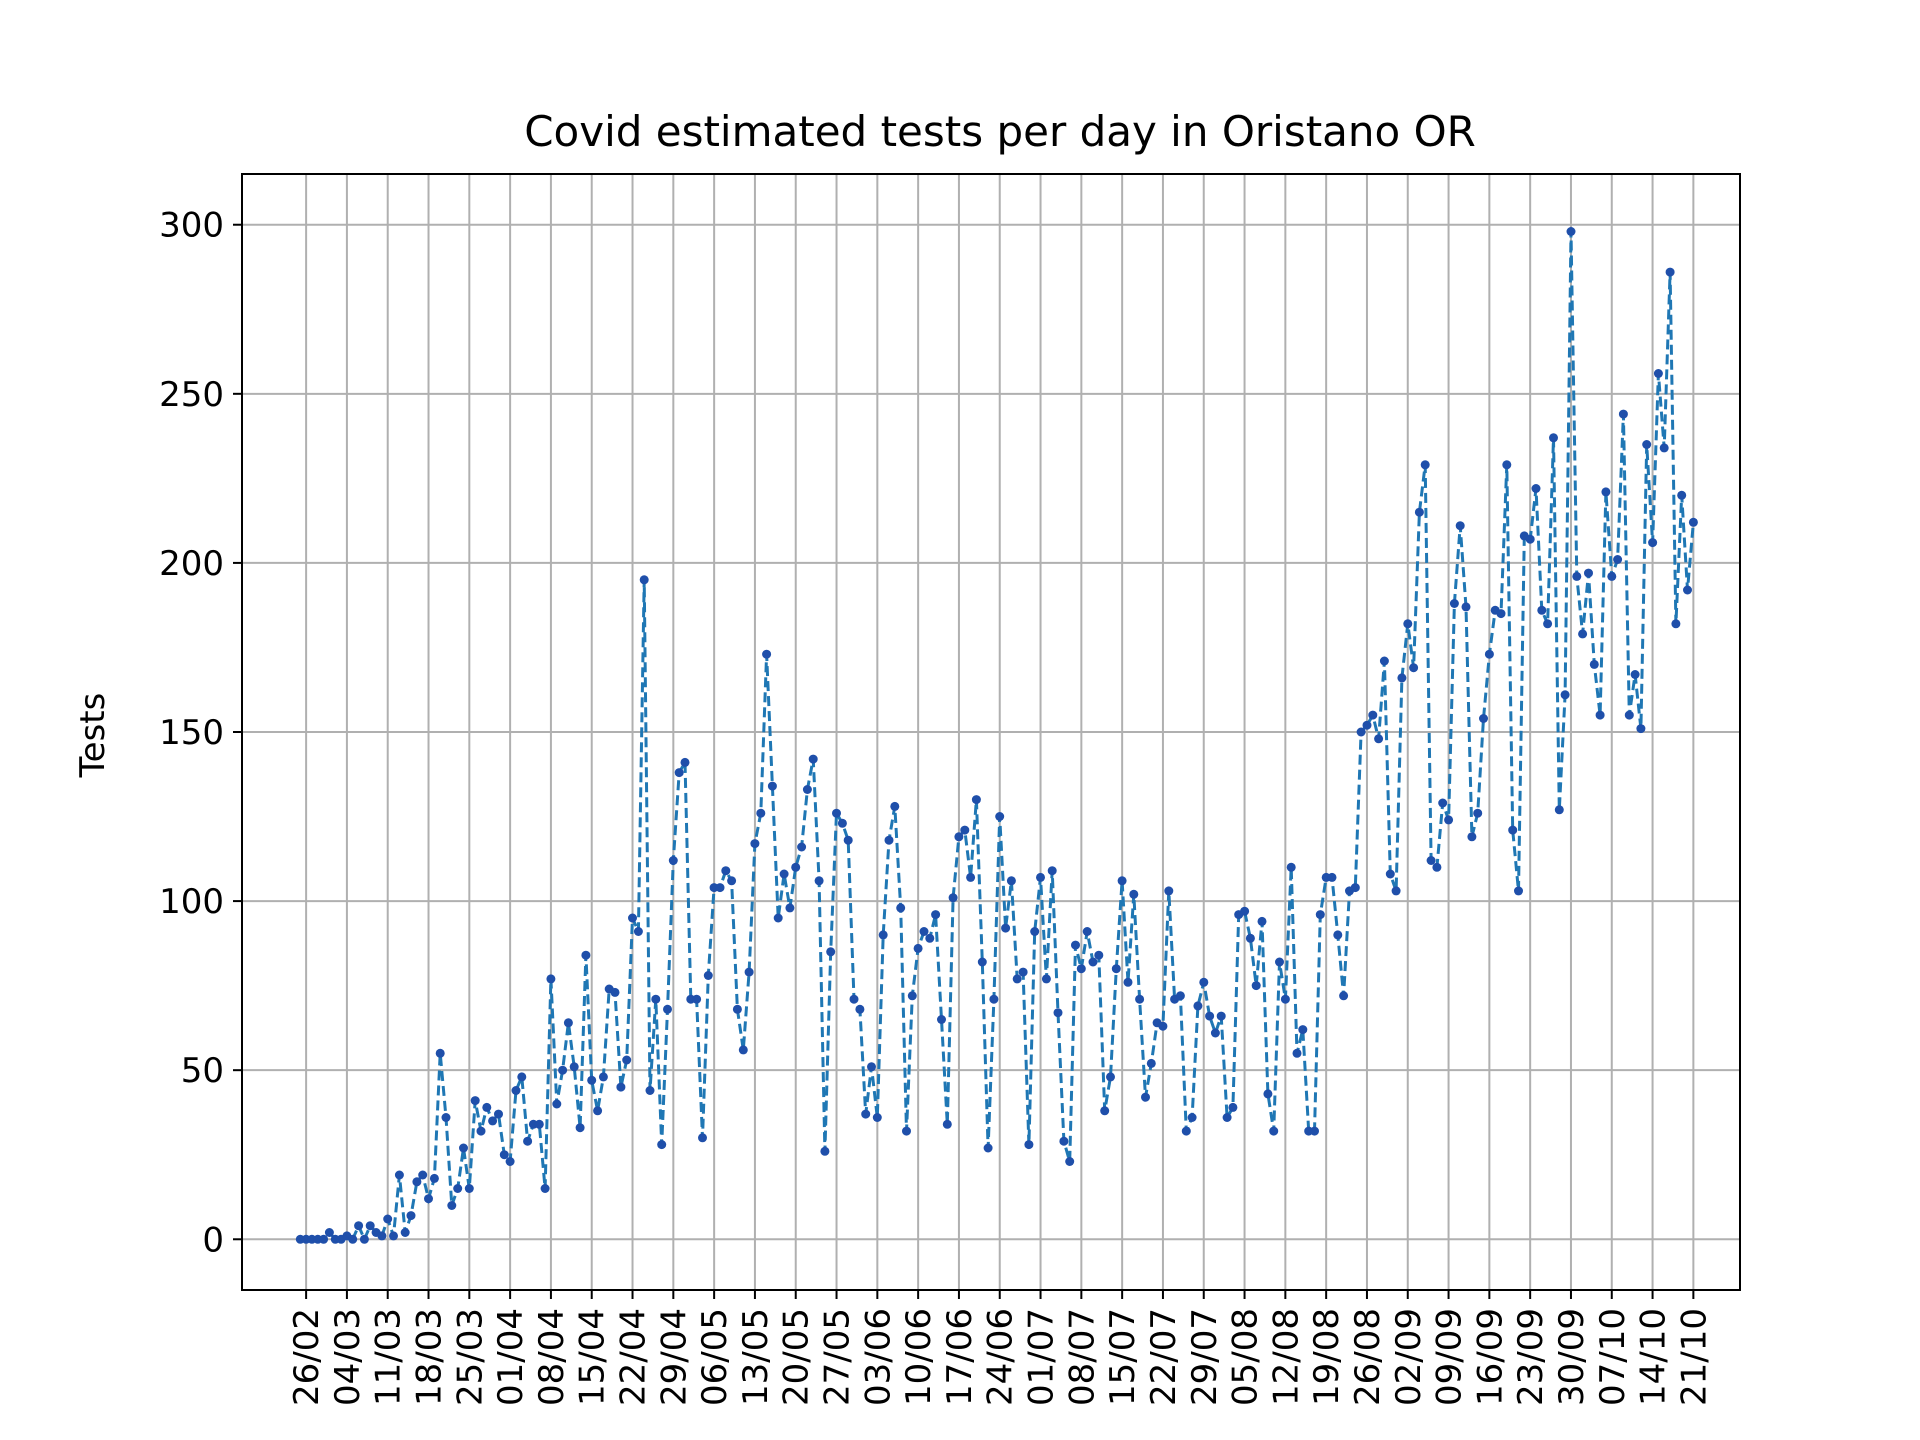 This screenshot has height=1440, width=1920. What do you see at coordinates (674, 1357) in the screenshot?
I see `x-tick-label: 29/04` at bounding box center [674, 1357].